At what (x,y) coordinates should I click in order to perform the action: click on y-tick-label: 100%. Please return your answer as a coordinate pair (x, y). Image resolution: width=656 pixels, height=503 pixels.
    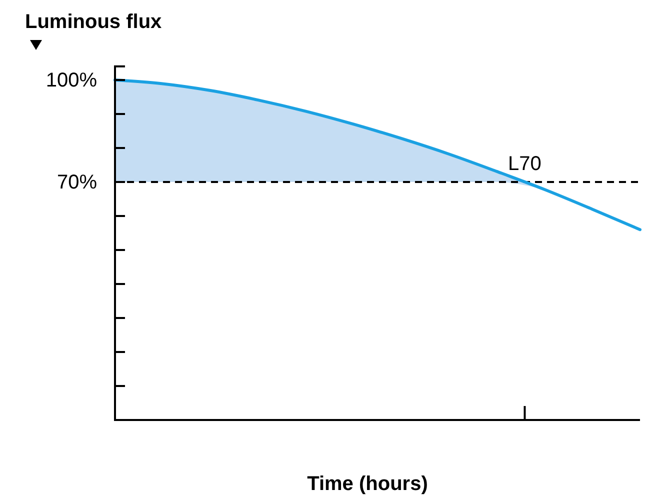
    Looking at the image, I should click on (72, 80).